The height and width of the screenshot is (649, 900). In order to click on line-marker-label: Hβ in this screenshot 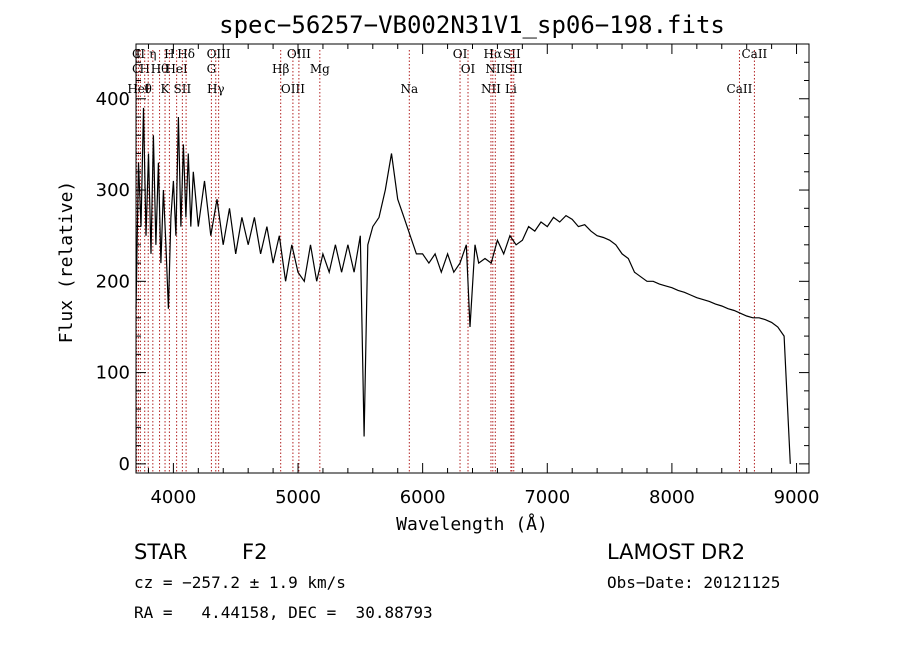, I will do `click(280, 69)`.